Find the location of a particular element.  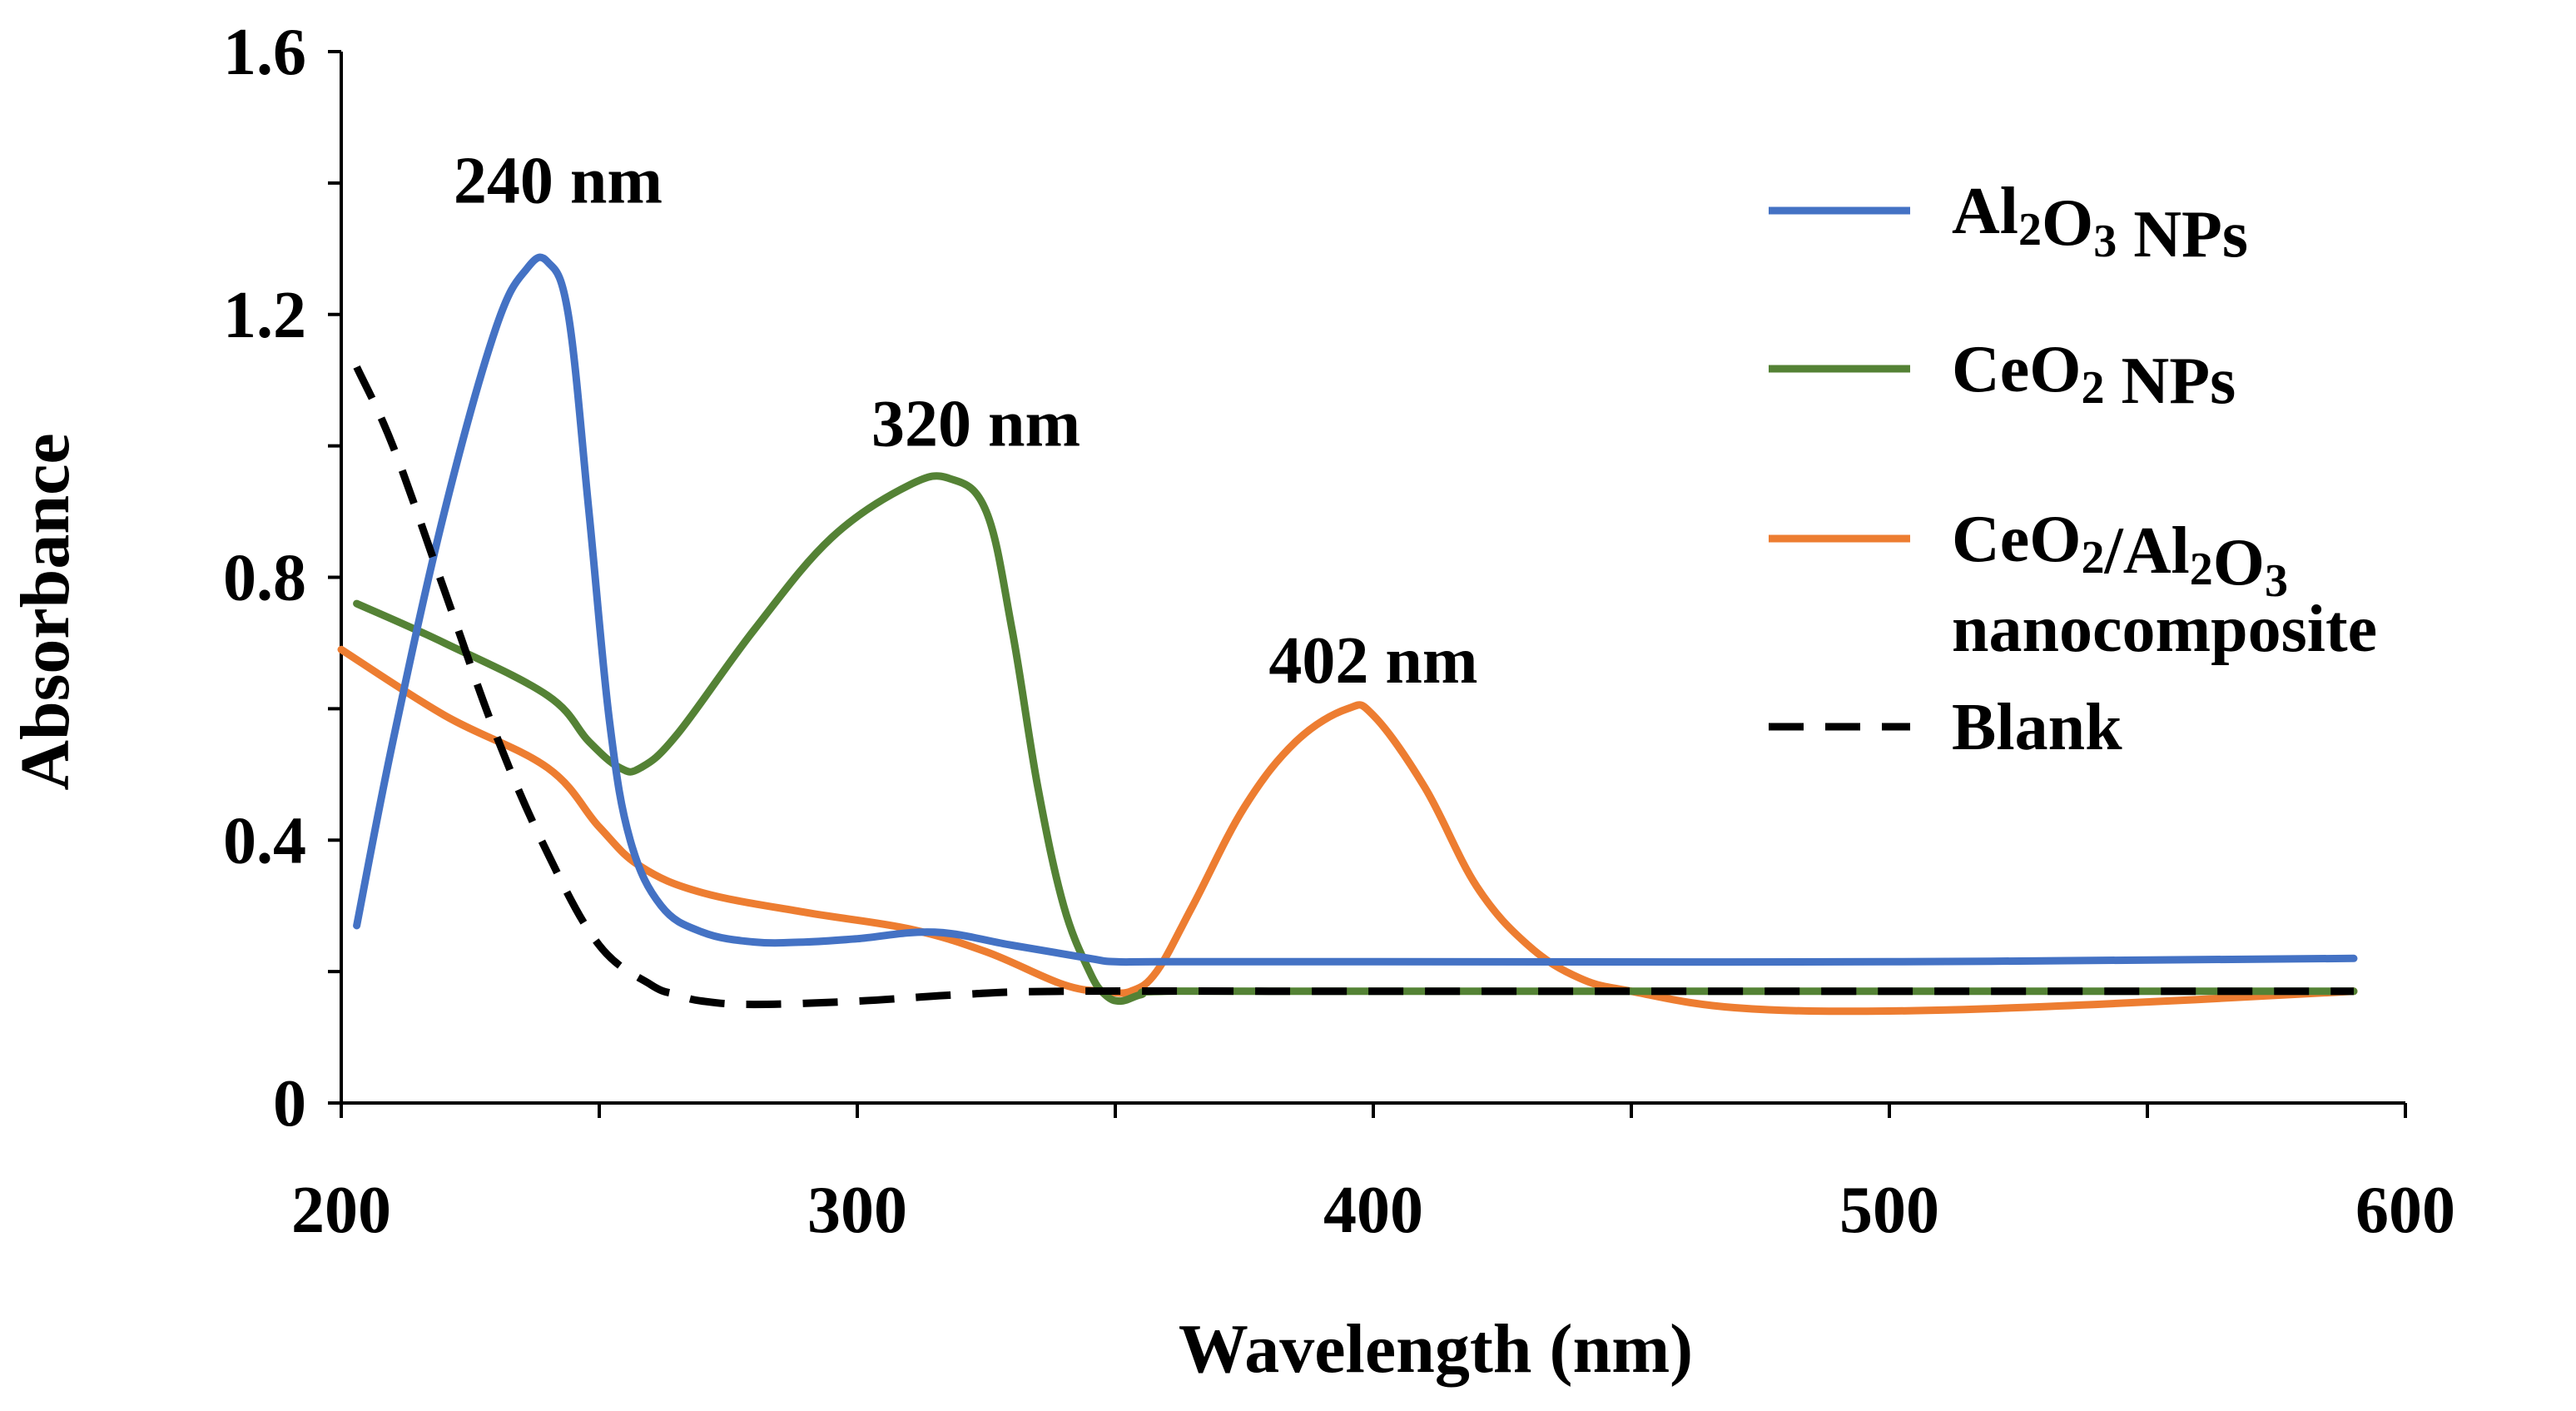

x-tick-label: 600 is located at coordinates (2405, 1210).